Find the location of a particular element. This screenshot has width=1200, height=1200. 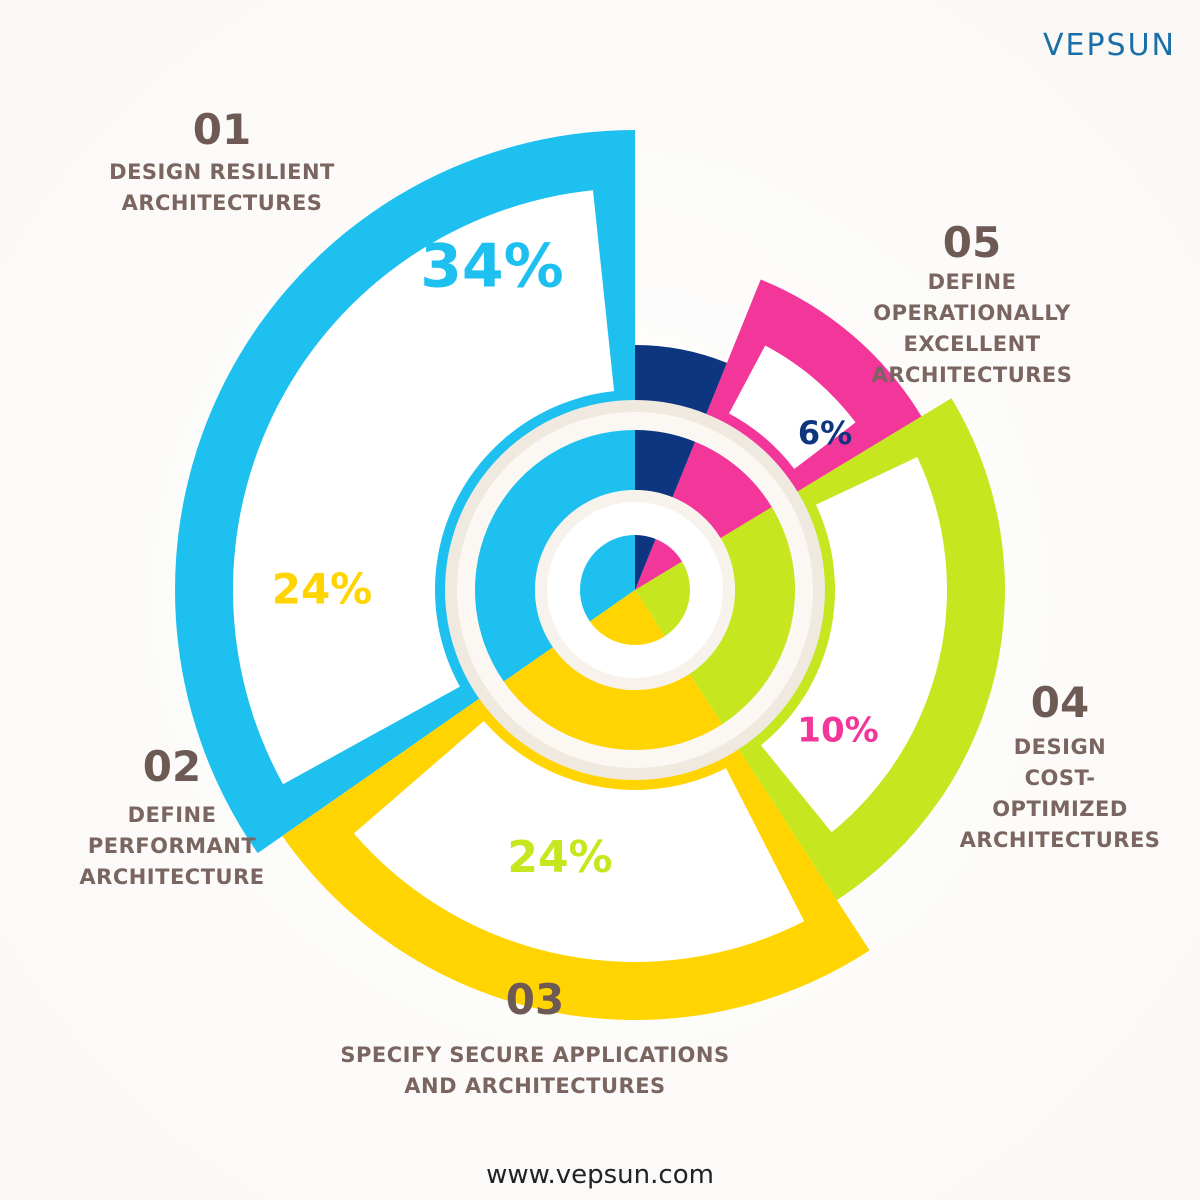

item-label: DEFINE PERFORMANT ARCHITECTURE is located at coordinates (172, 846).